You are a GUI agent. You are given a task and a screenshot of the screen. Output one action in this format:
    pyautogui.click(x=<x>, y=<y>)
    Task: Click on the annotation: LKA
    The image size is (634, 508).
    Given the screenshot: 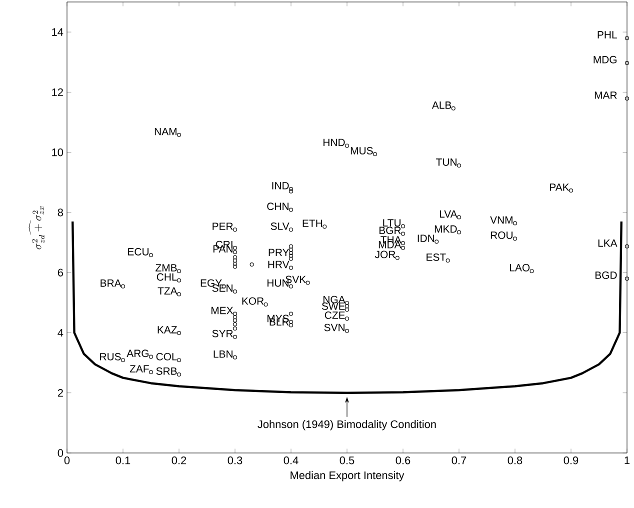 What is the action you would take?
    pyautogui.click(x=608, y=243)
    